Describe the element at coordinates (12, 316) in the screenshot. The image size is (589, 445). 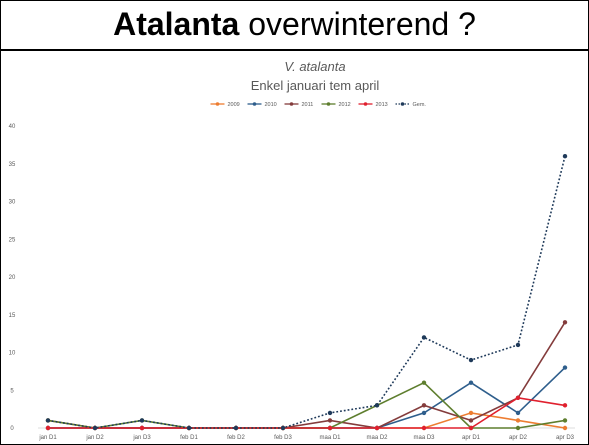
I see `y-tick-label: 15` at that location.